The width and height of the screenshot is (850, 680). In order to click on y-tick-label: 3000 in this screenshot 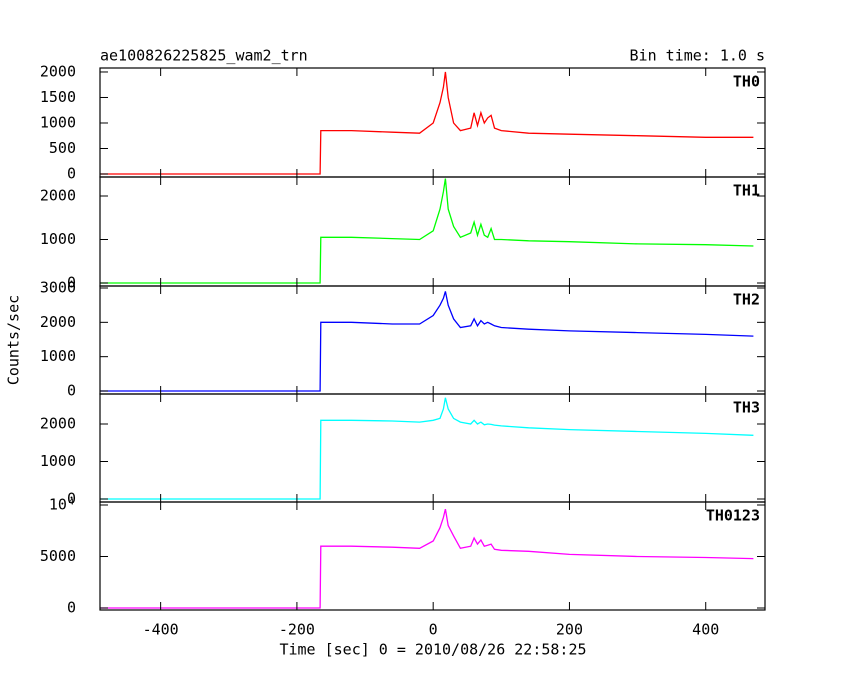, I will do `click(58, 287)`.